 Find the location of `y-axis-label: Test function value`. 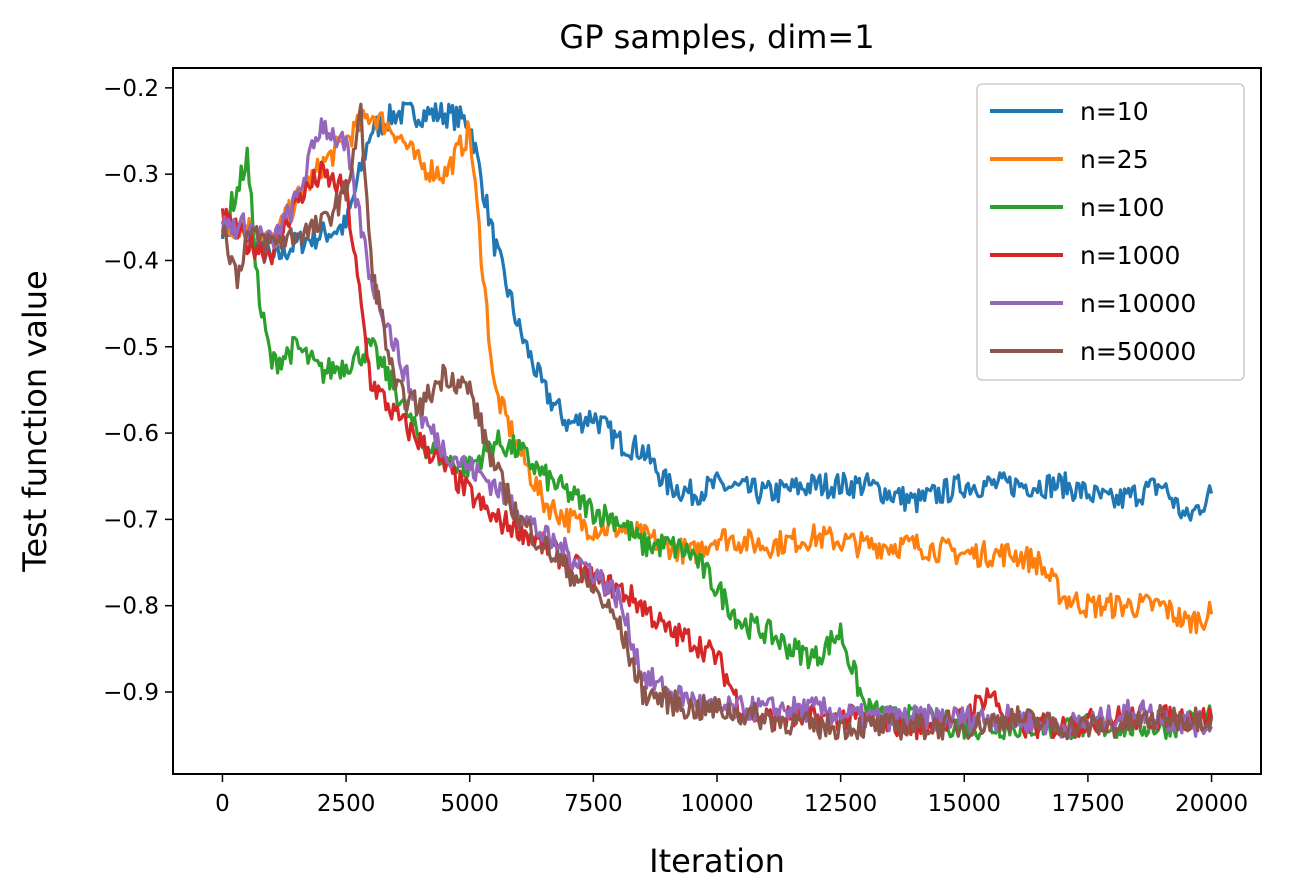

y-axis-label: Test function value is located at coordinates (35, 421).